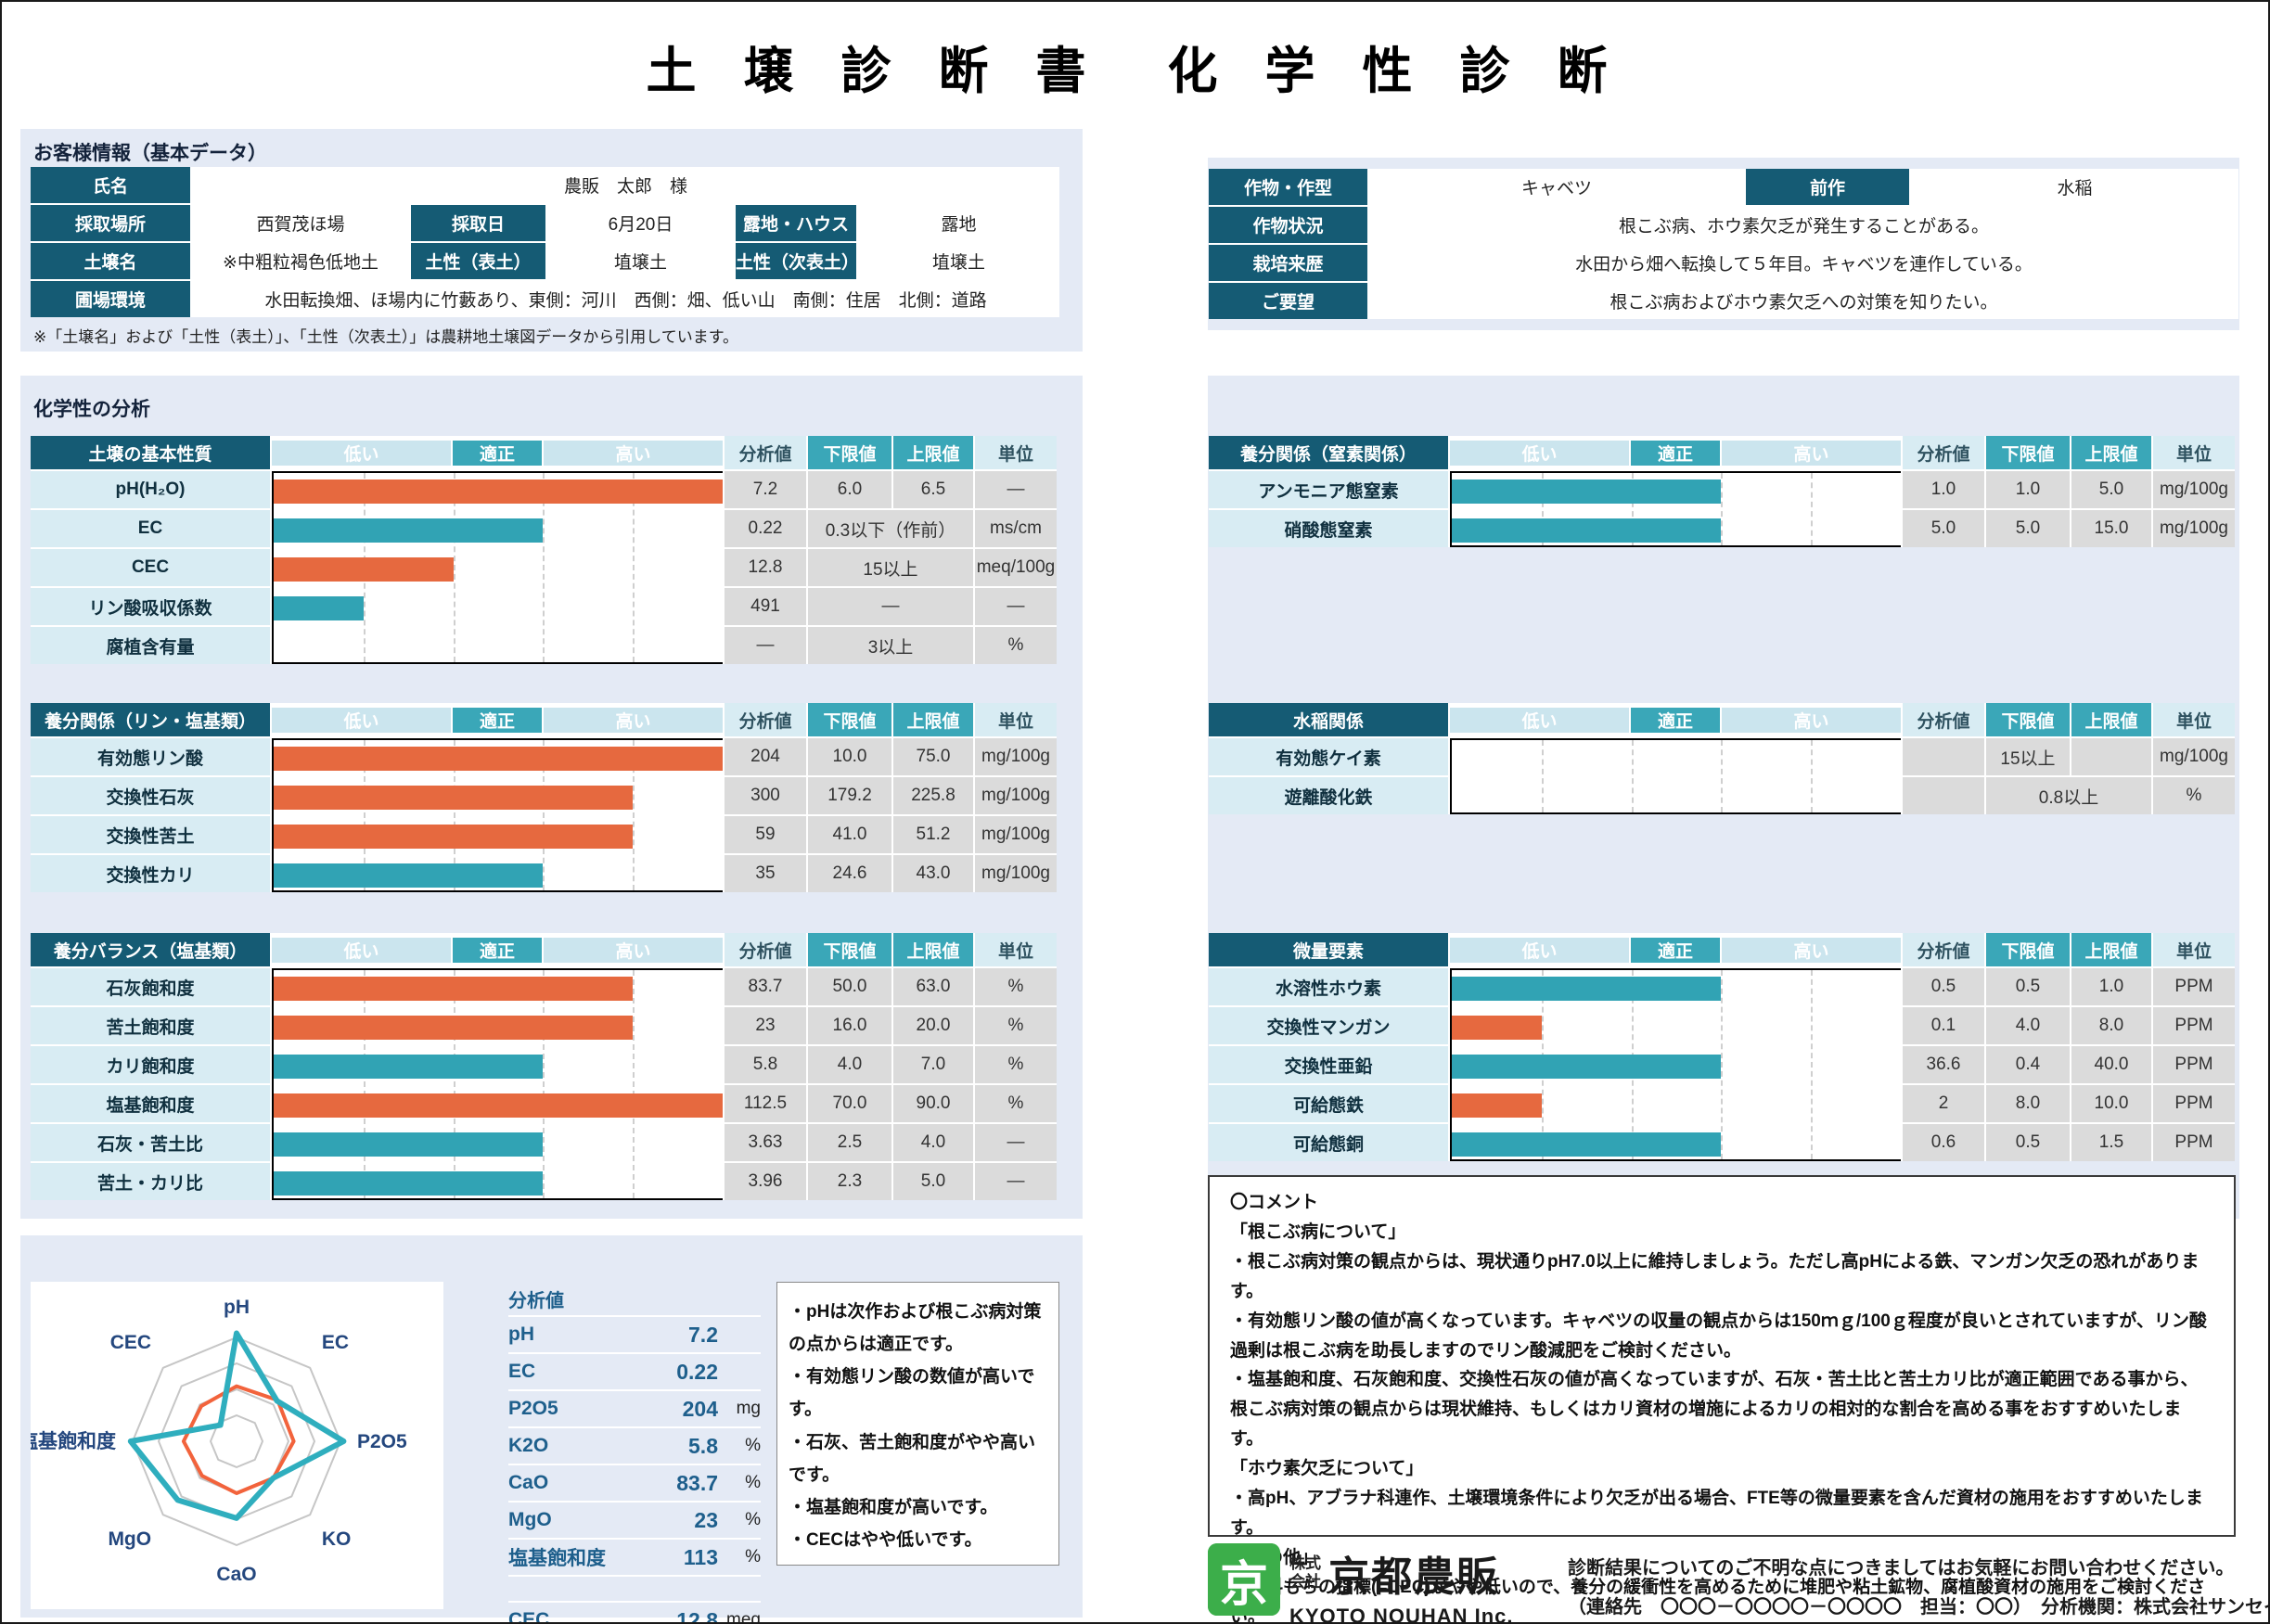 Image resolution: width=2270 pixels, height=1624 pixels. What do you see at coordinates (912, 1393) in the screenshot?
I see `summary-note: ・有効態リン酸の数値が高いです。` at bounding box center [912, 1393].